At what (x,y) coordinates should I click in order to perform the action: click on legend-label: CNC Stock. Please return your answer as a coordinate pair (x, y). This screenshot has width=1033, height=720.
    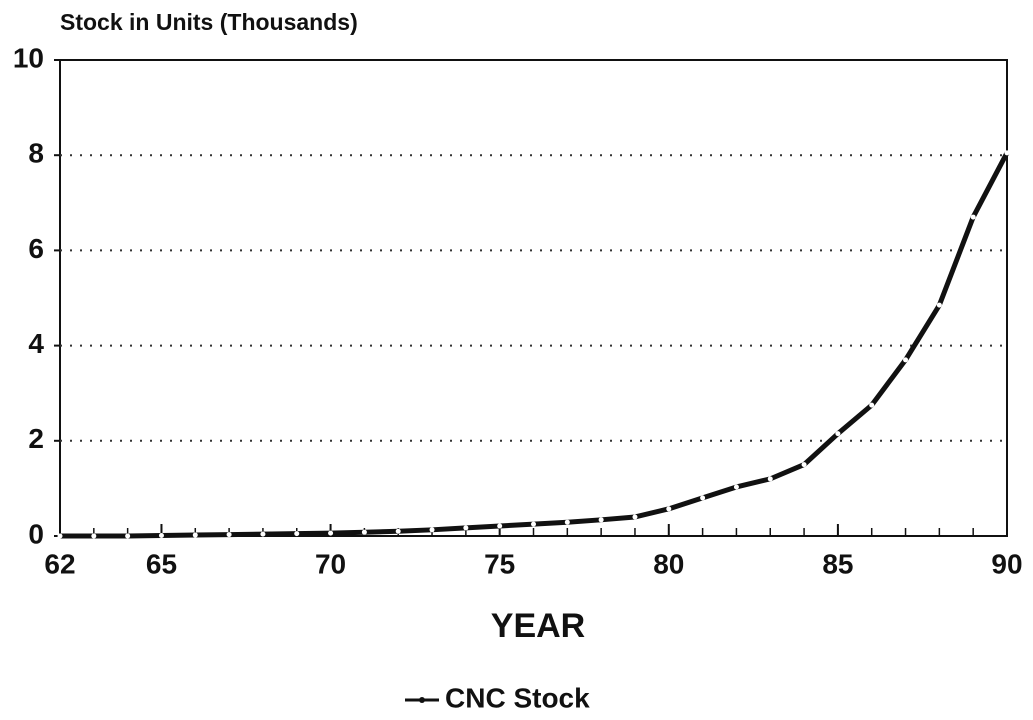
    Looking at the image, I should click on (517, 697).